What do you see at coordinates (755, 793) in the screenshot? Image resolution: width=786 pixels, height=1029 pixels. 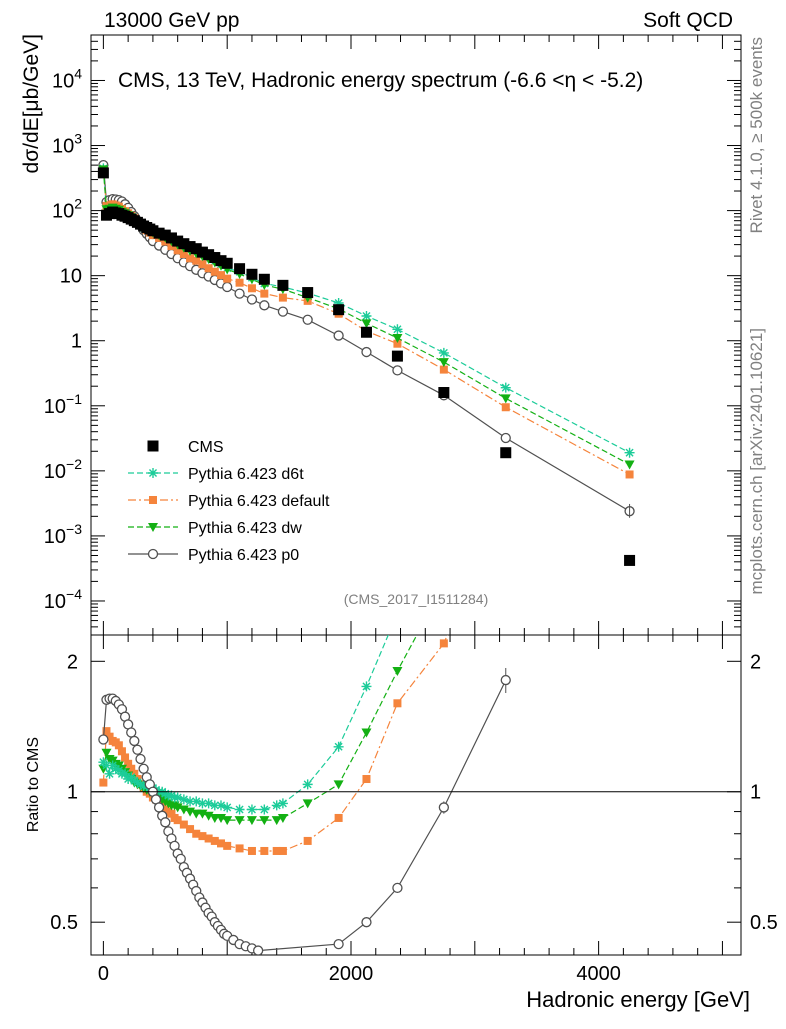 I see `ratio-y-tick-label-right: 1` at bounding box center [755, 793].